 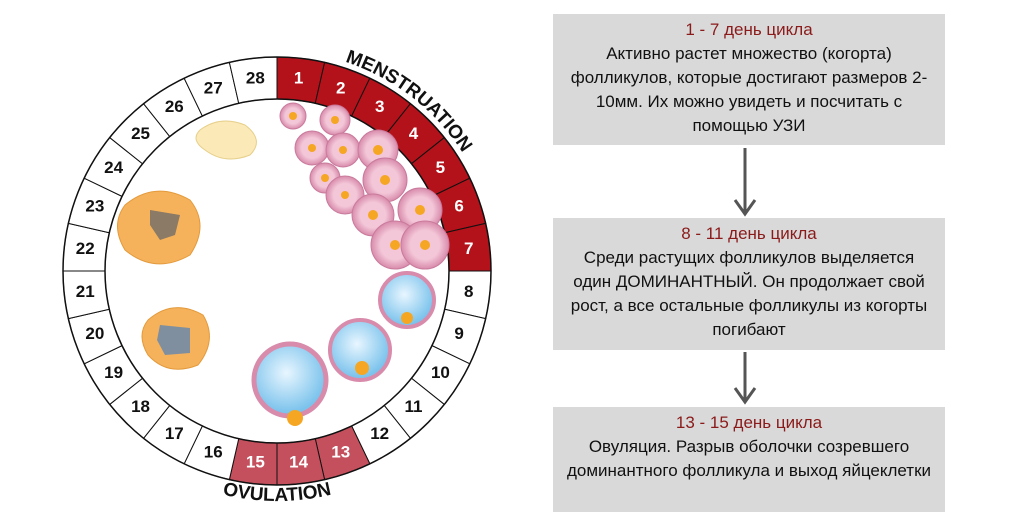 What do you see at coordinates (340, 452) in the screenshot?
I see `day-number: 13` at bounding box center [340, 452].